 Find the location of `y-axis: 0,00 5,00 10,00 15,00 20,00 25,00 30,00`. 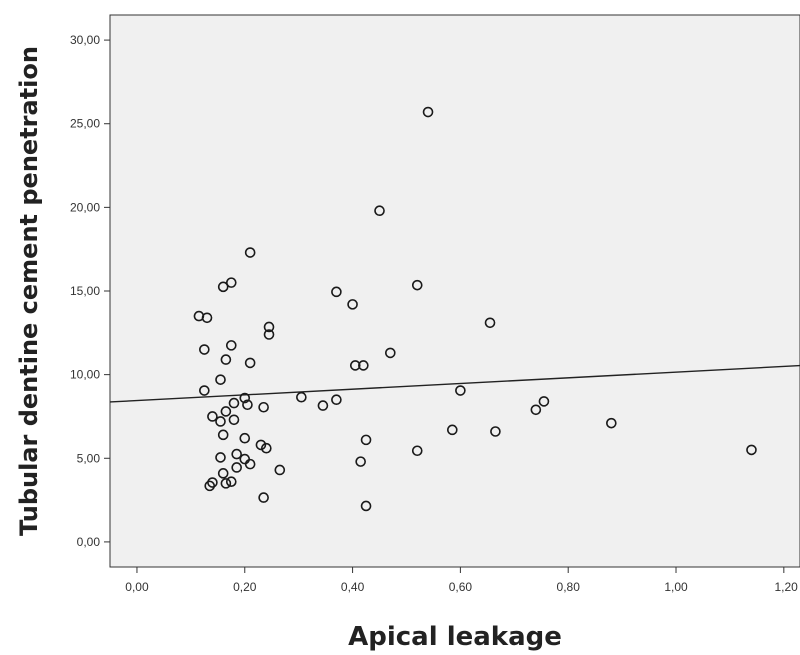

y-axis: 0,00 5,00 10,00 15,00 20,00 25,00 30,00 is located at coordinates (90, 291).